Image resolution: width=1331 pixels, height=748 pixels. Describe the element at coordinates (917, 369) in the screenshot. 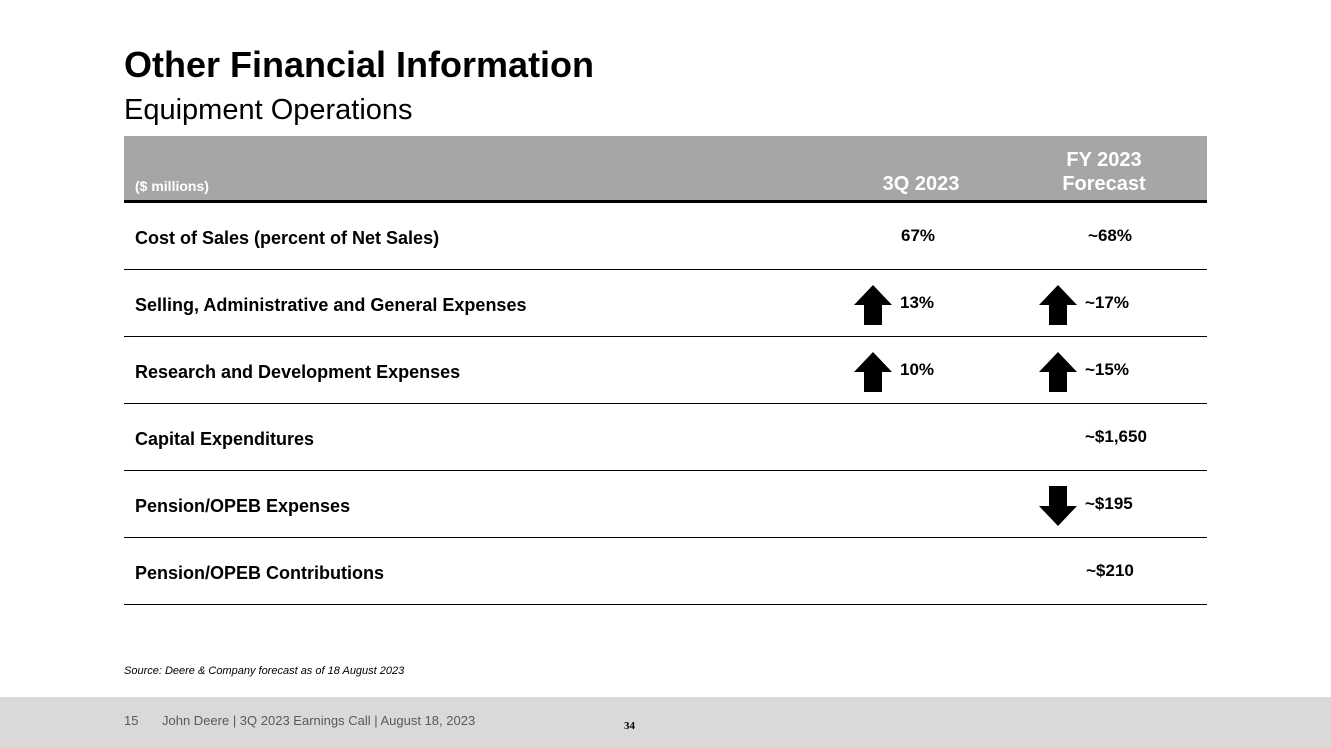

I see `q3-value: 10%` at that location.